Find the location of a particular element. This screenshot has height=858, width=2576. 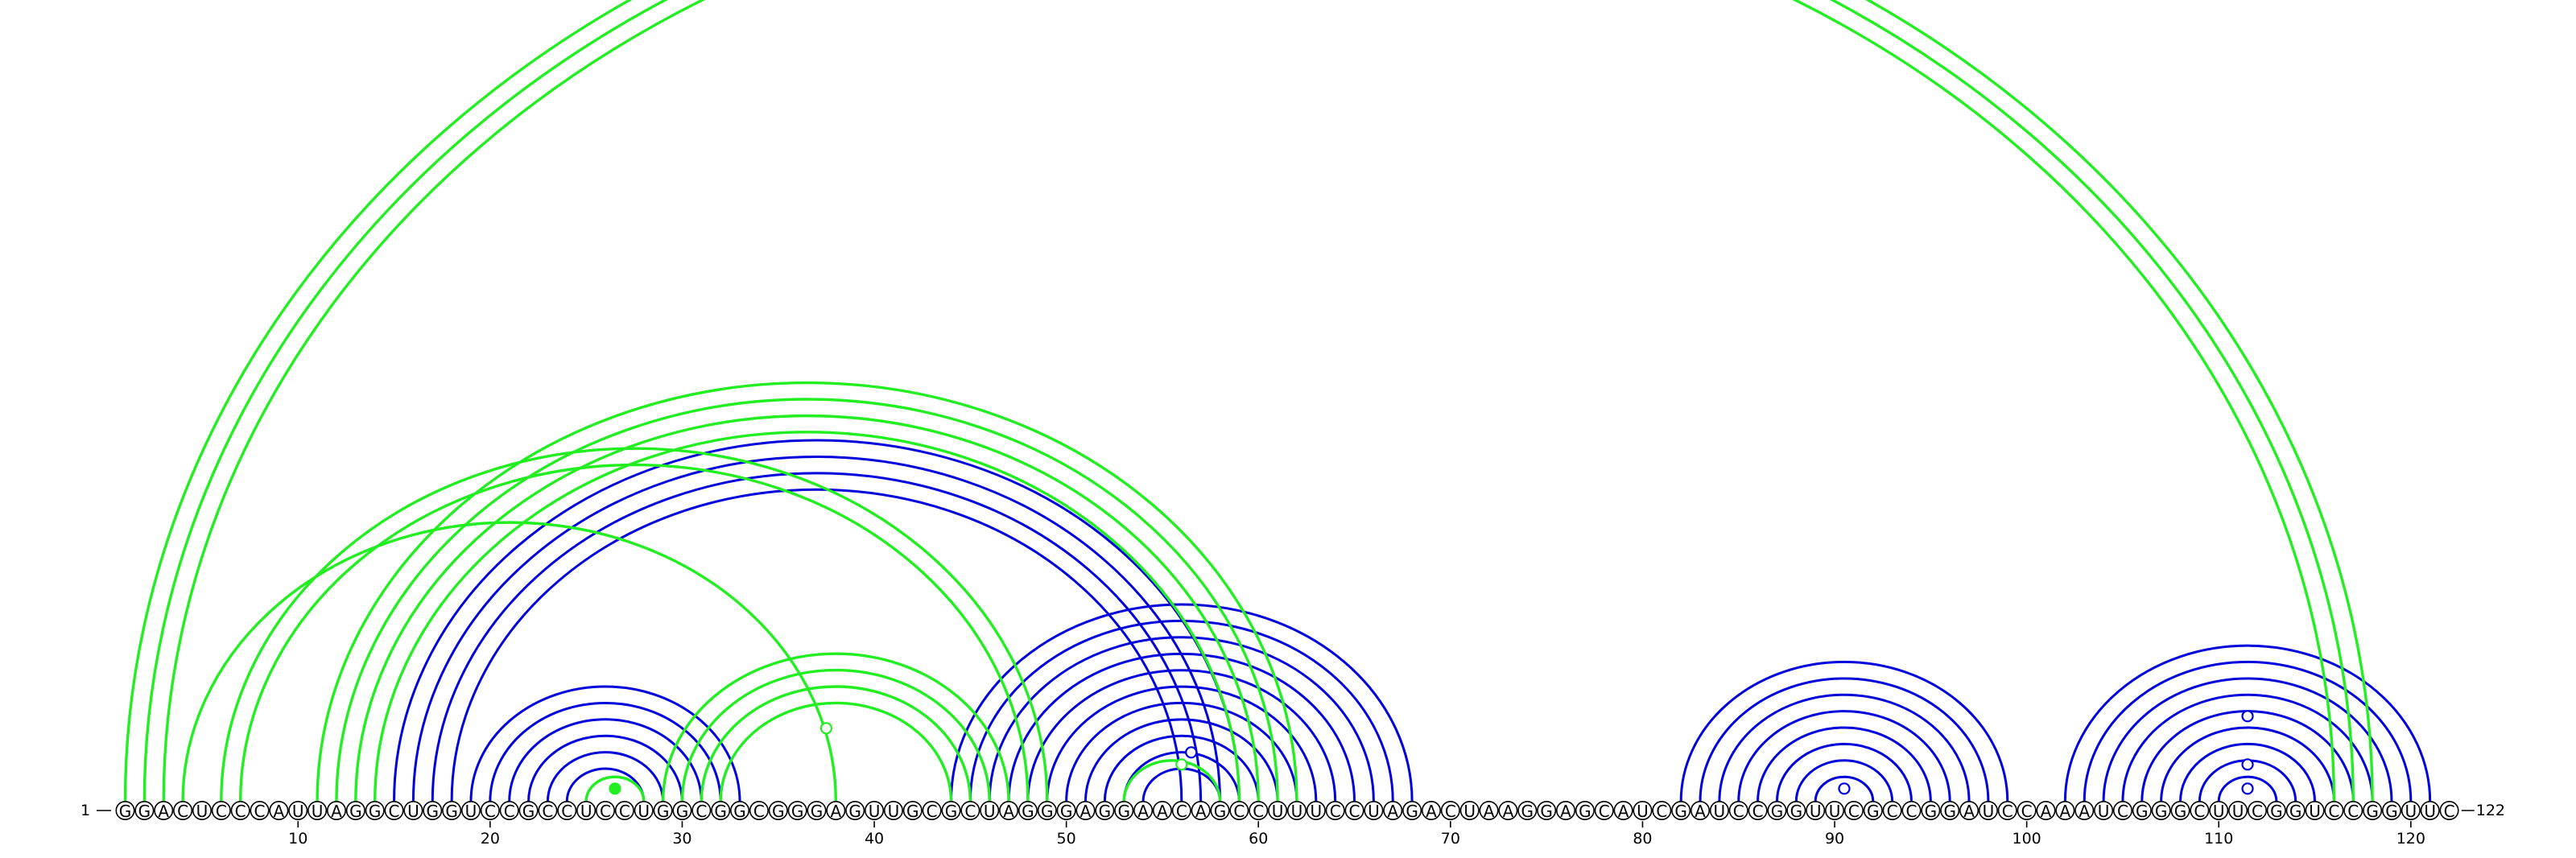

nucleotide-letter-76: A is located at coordinates (1565, 812).